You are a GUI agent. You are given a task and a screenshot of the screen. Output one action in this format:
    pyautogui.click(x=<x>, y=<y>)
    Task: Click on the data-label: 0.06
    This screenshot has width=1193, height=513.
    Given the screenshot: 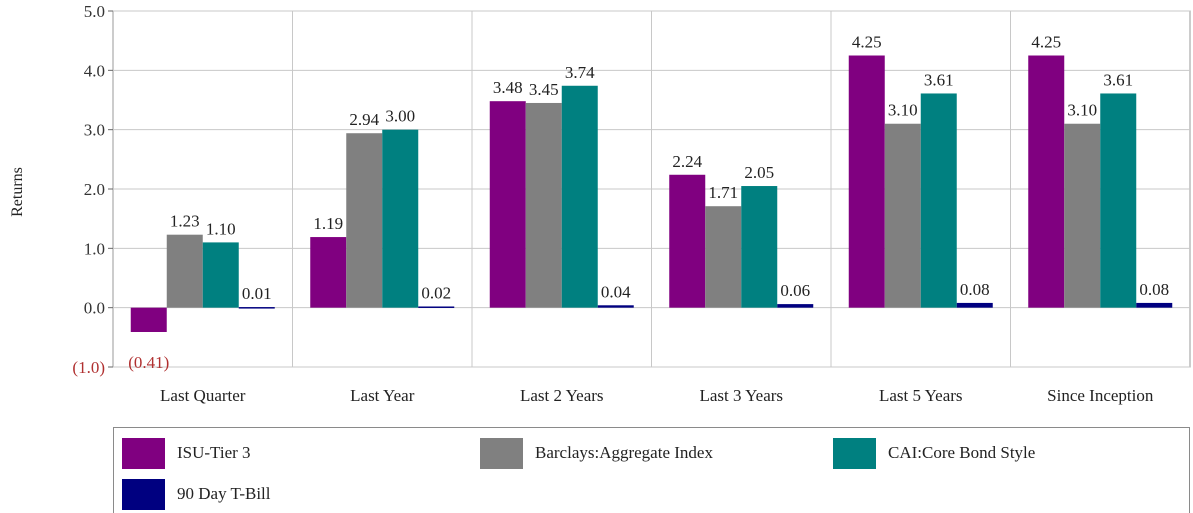 What is the action you would take?
    pyautogui.click(x=795, y=290)
    